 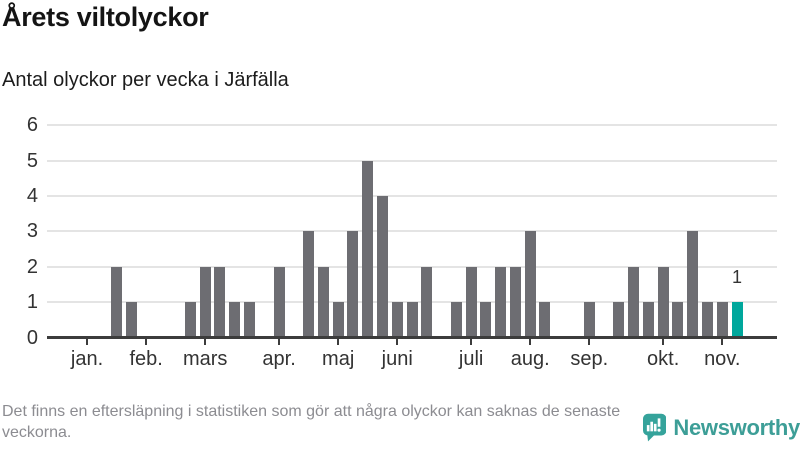 I want to click on month-label: okt., so click(x=663, y=358).